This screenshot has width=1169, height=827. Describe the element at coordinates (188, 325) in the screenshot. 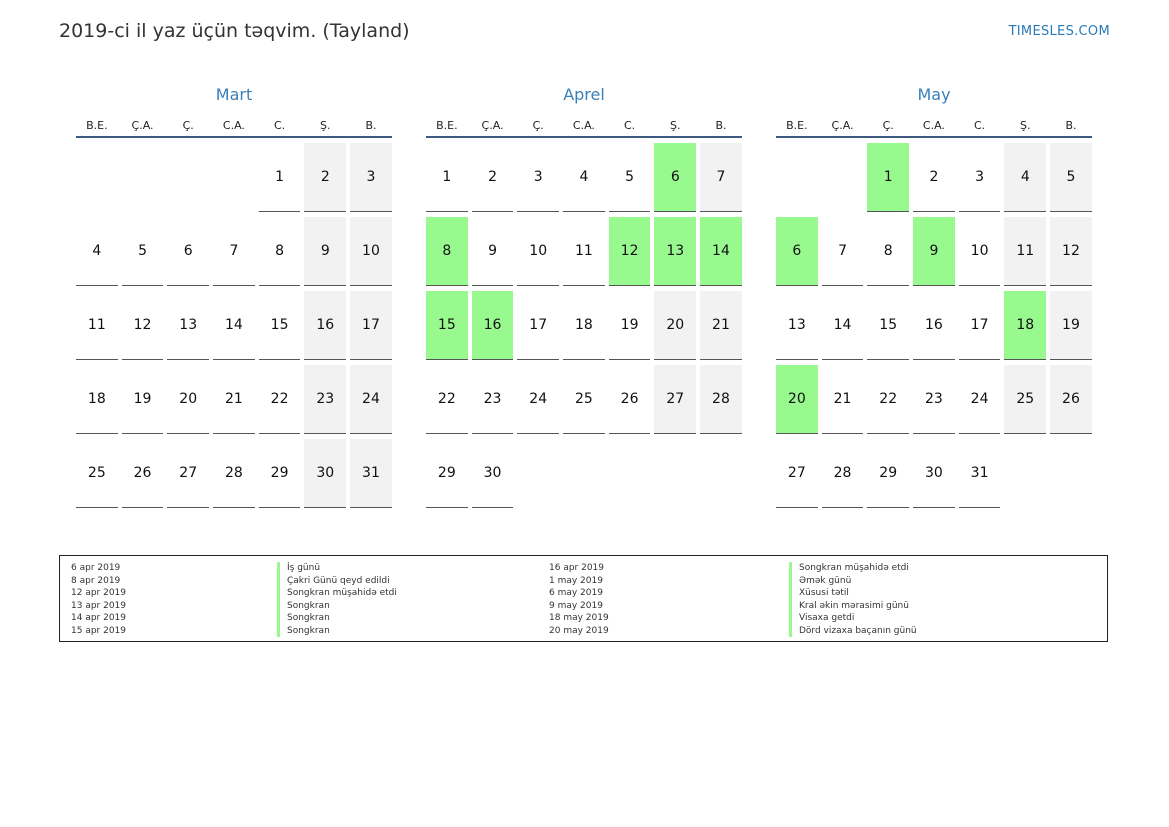

I see `day-cell: 13` at that location.